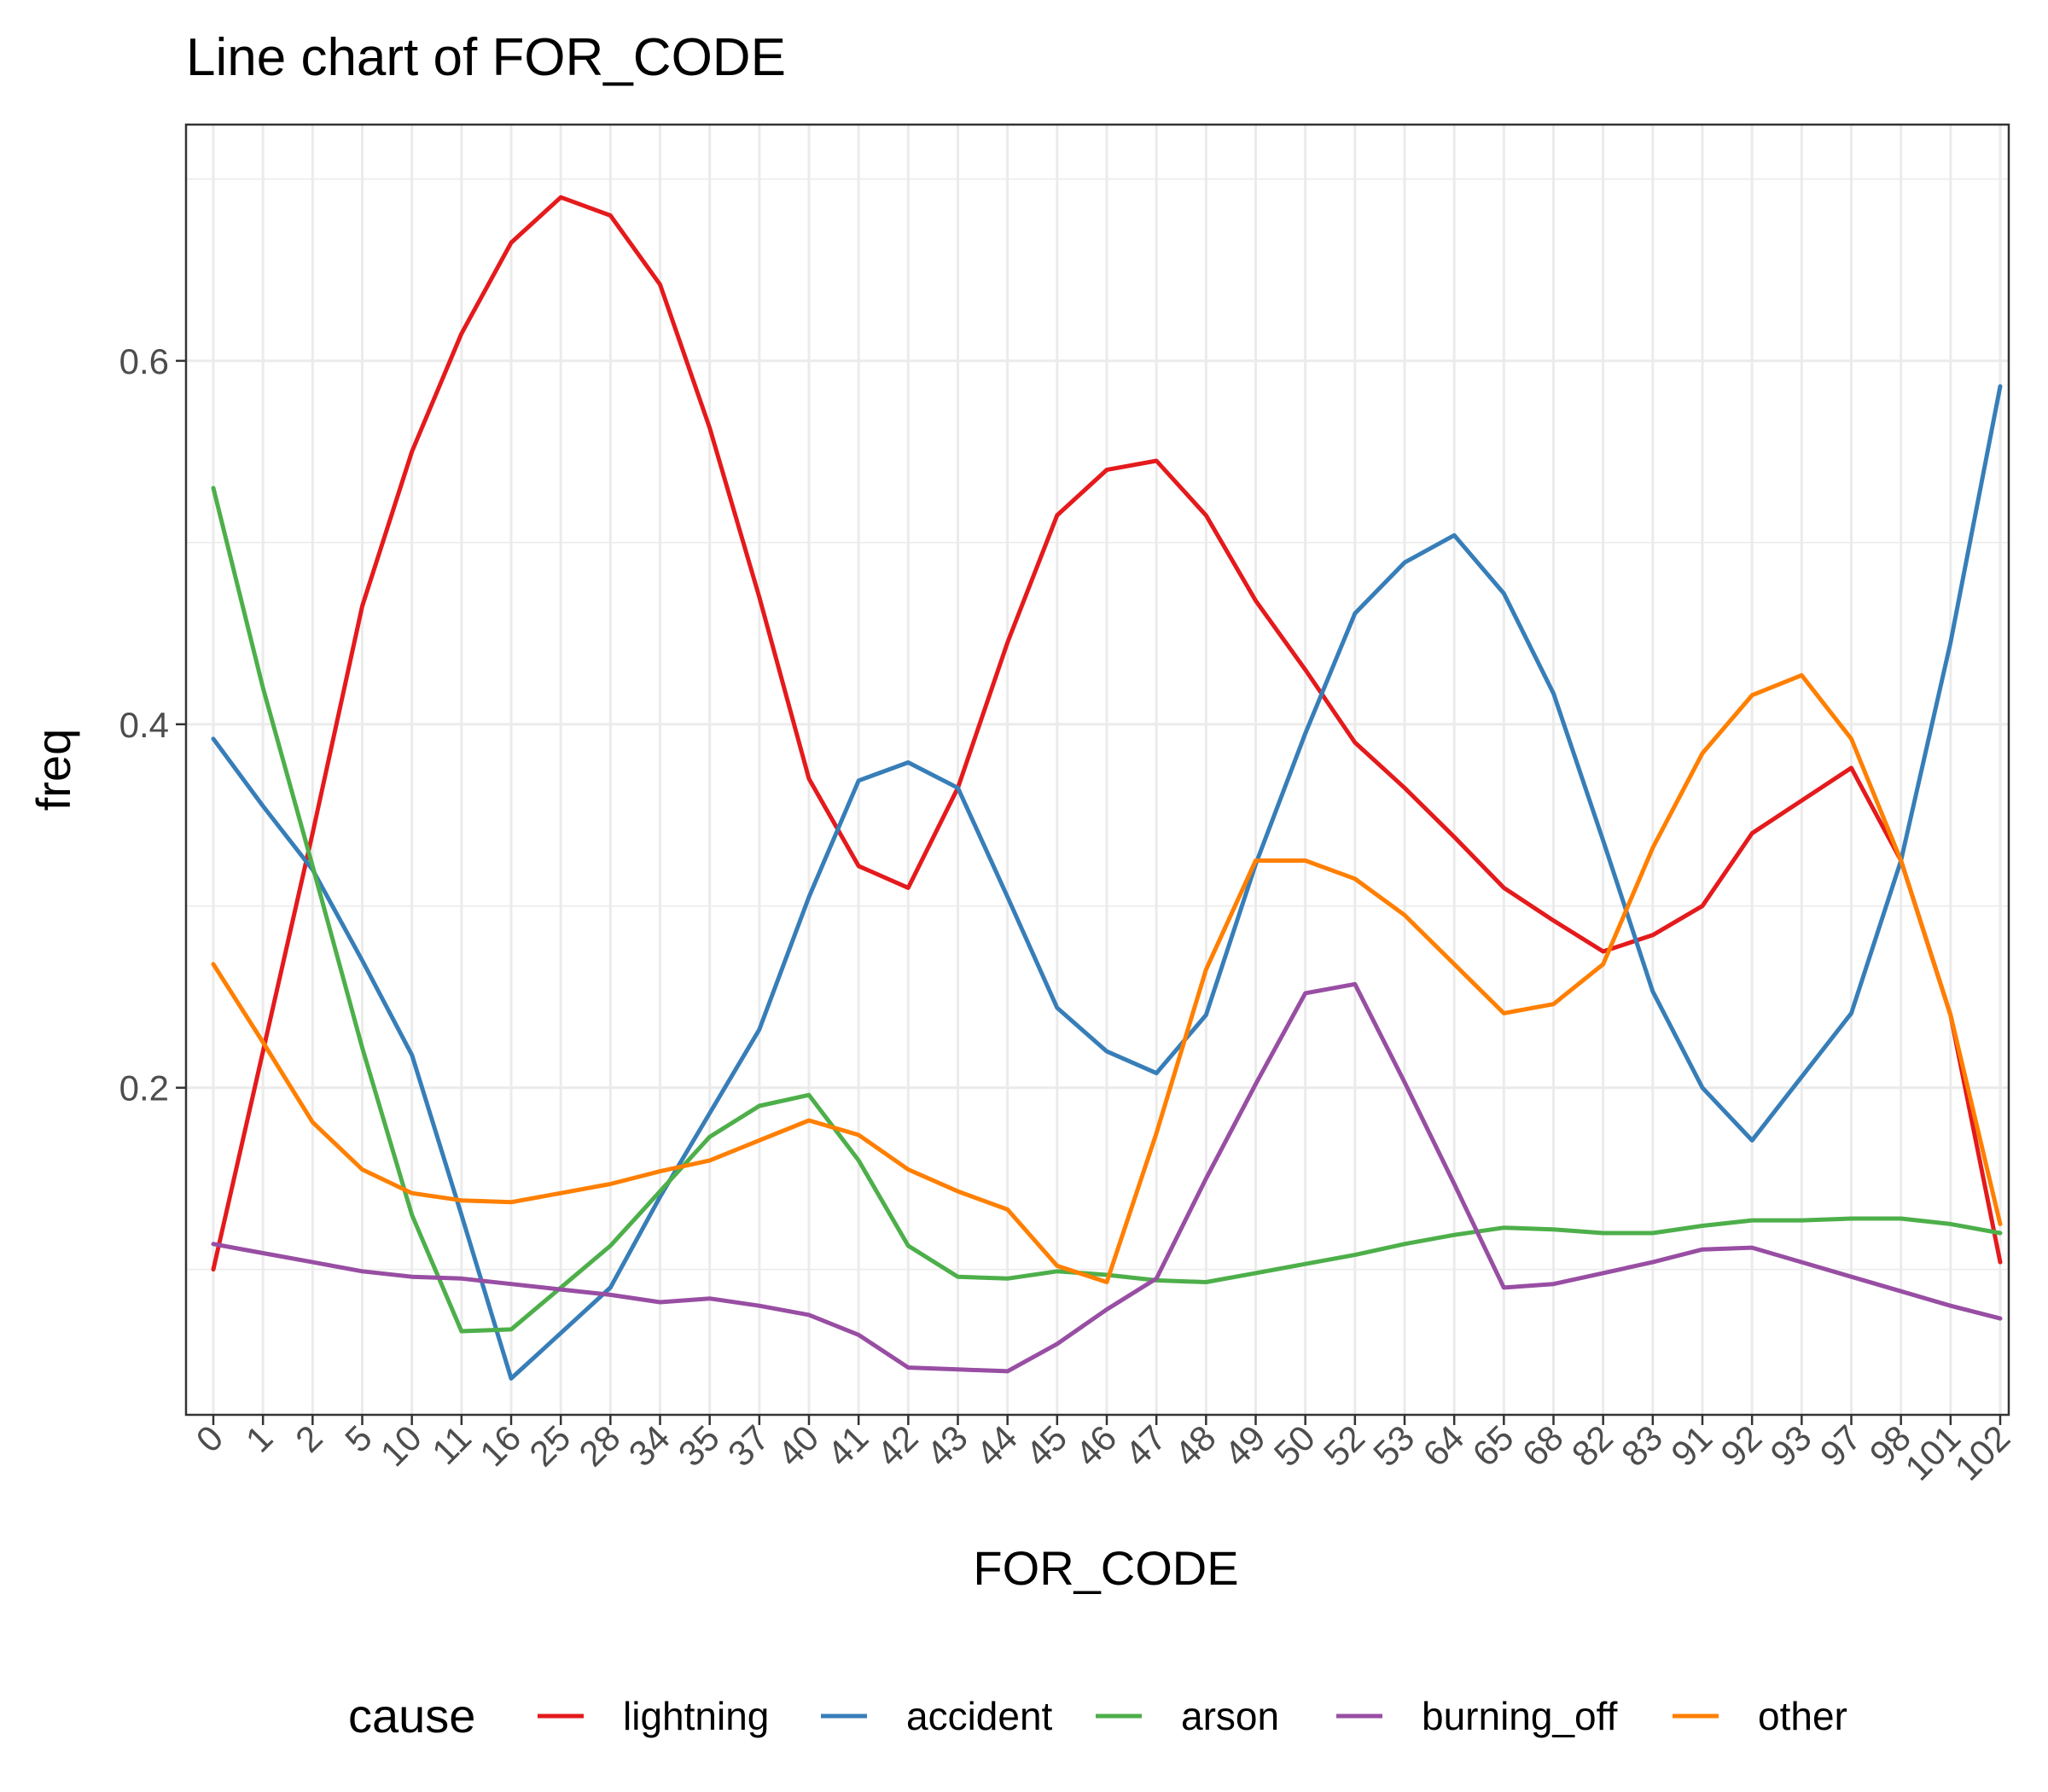  What do you see at coordinates (411, 1716) in the screenshot?
I see `legend-title: cause` at bounding box center [411, 1716].